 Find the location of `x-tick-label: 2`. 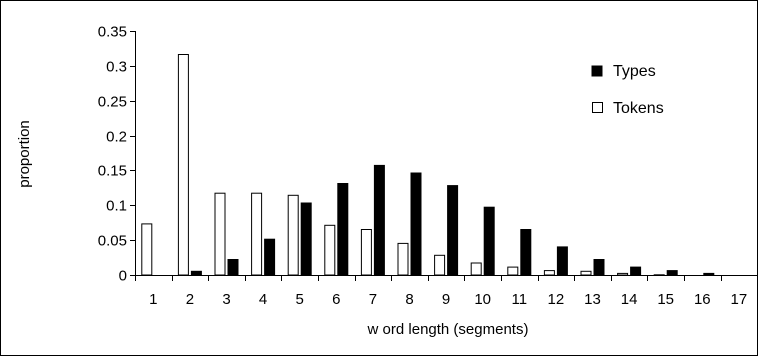

x-tick-label: 2 is located at coordinates (190, 299).